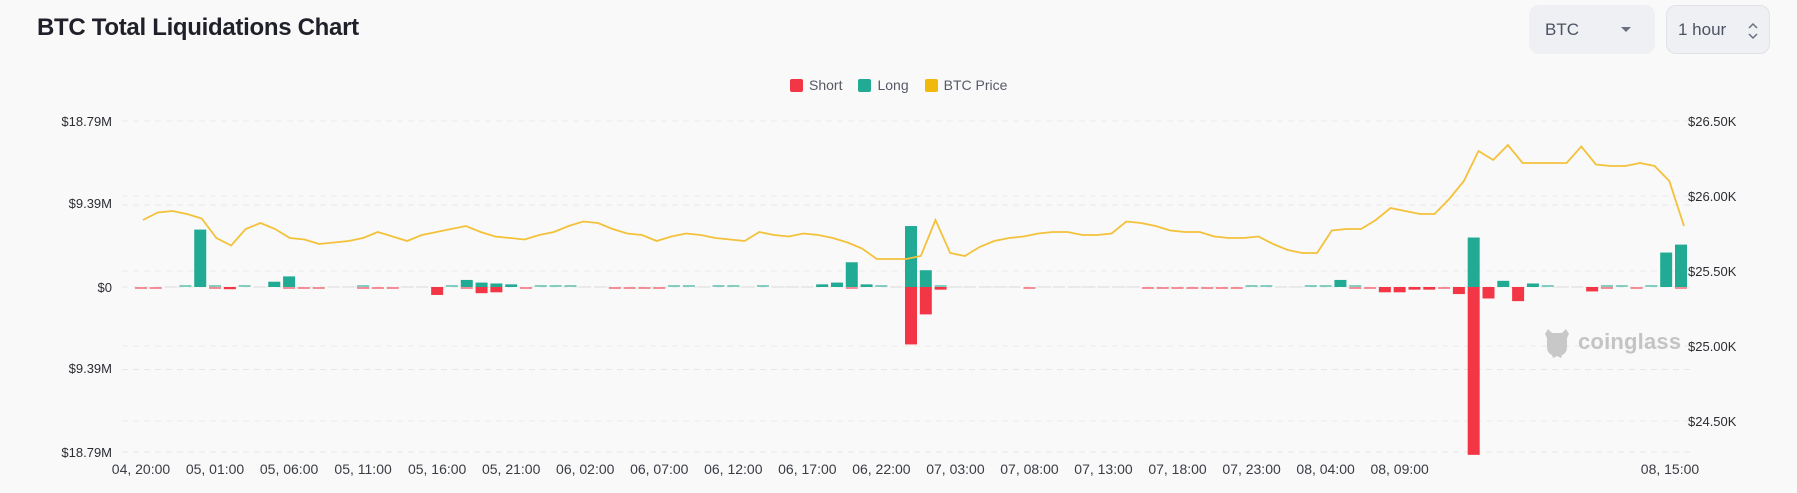 The height and width of the screenshot is (493, 1797). I want to click on legend-item-long: Long, so click(883, 85).